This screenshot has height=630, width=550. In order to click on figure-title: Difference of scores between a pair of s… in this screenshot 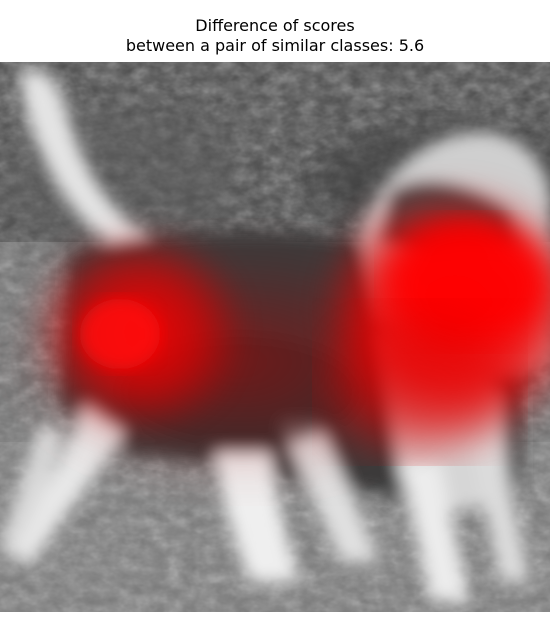, I will do `click(275, 36)`.